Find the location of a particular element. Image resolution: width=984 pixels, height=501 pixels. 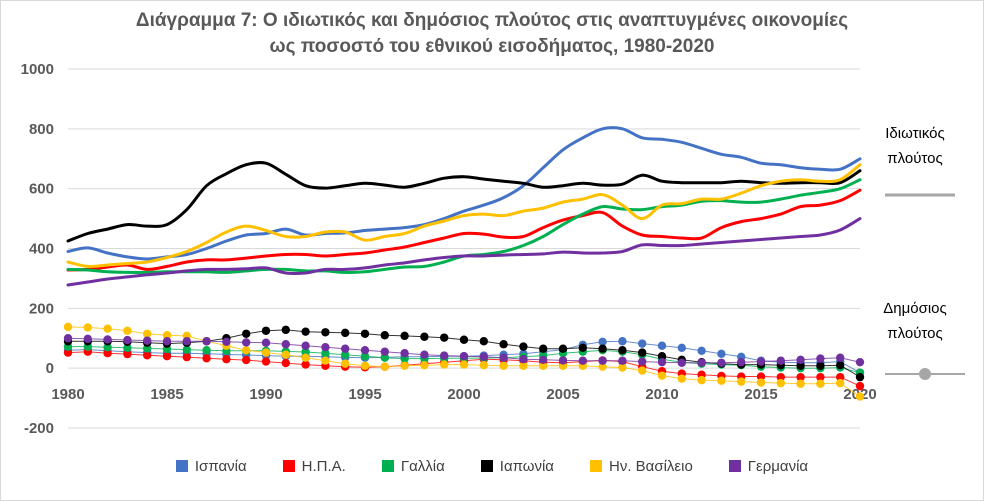

x-tick-label: 1985 is located at coordinates (166, 394).